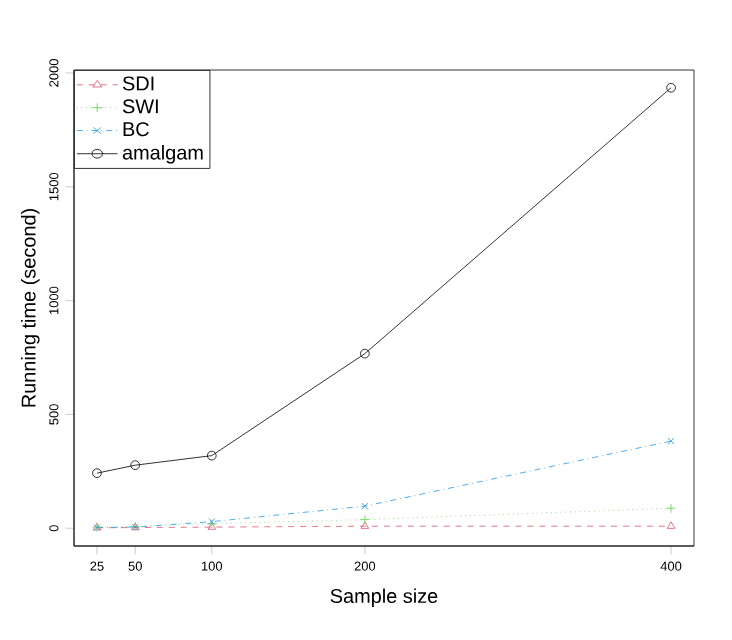  What do you see at coordinates (30, 308) in the screenshot?
I see `y-axis-title: Running time (second)` at bounding box center [30, 308].